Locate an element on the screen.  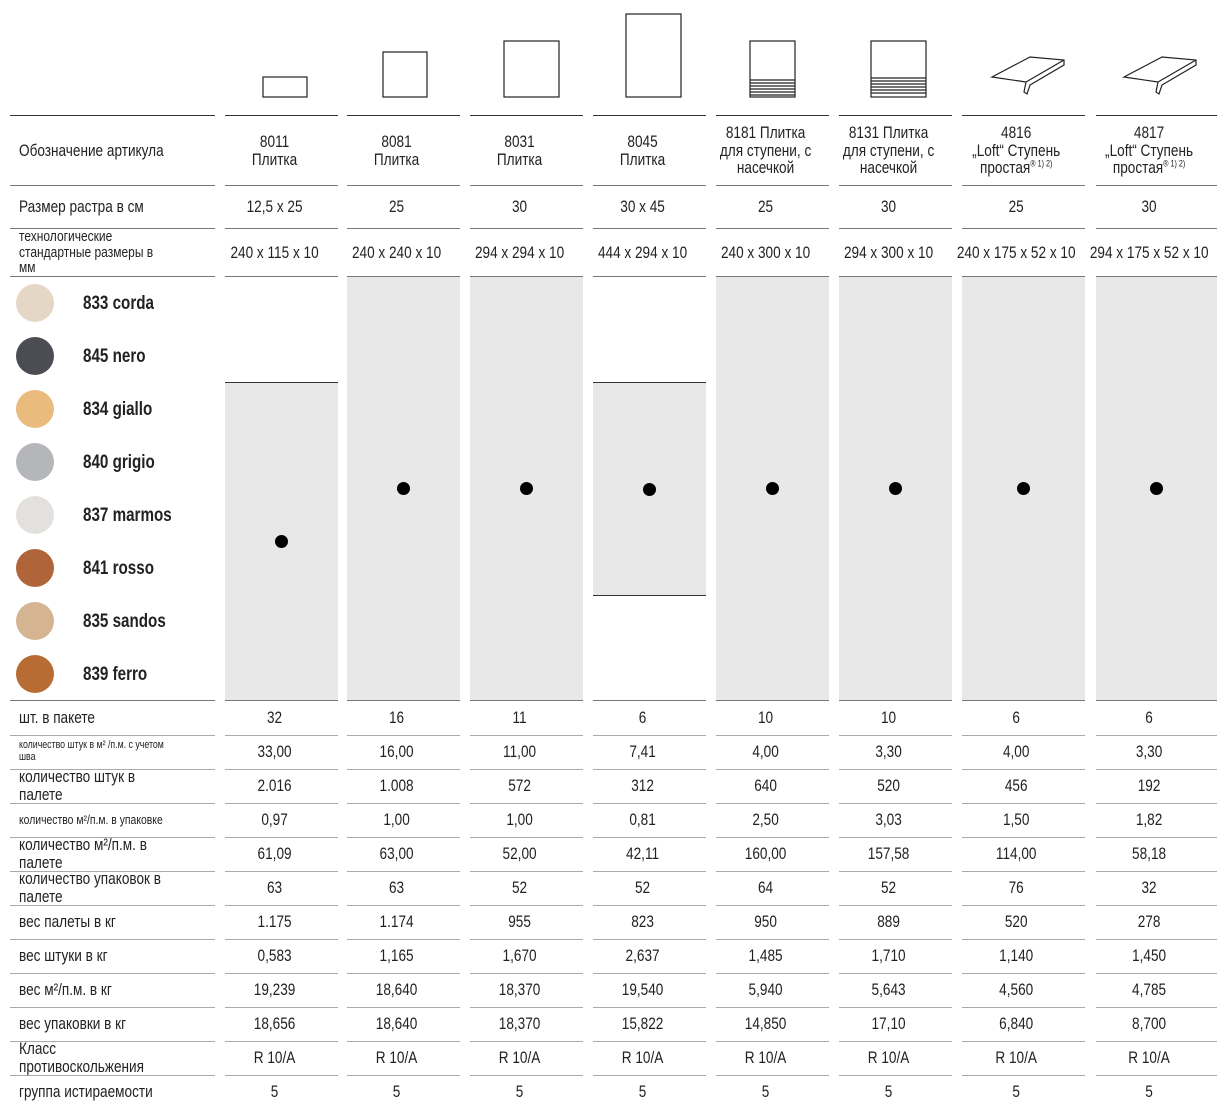
cell-text: 3,03 is located at coordinates (889, 820).